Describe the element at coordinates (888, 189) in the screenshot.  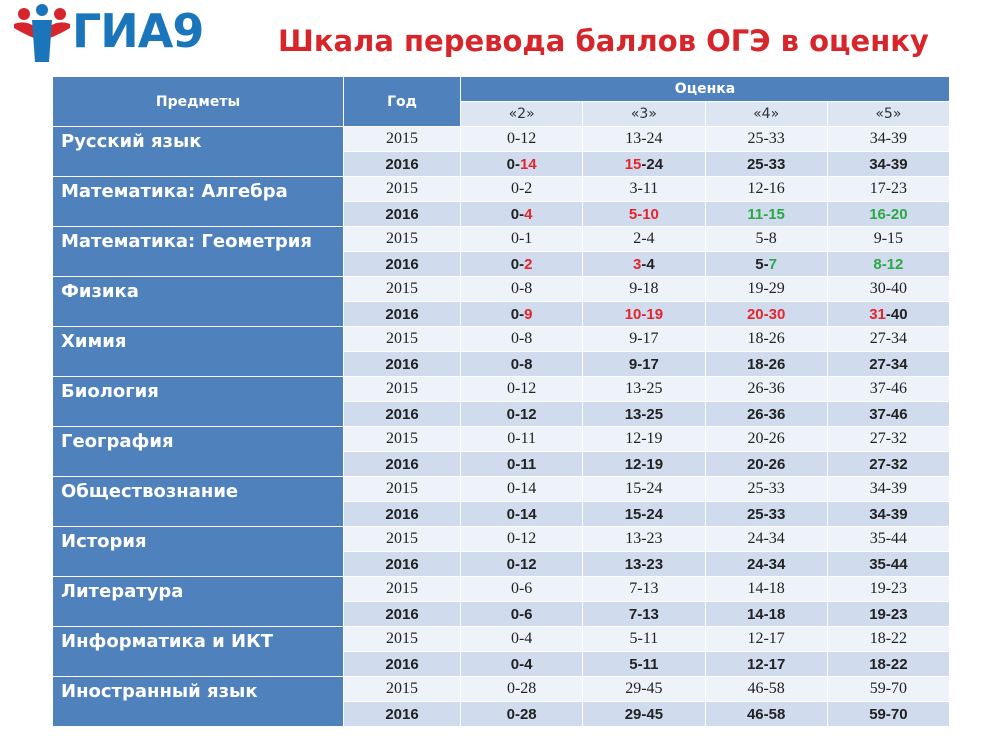
I see `score-cell: 17-23` at that location.